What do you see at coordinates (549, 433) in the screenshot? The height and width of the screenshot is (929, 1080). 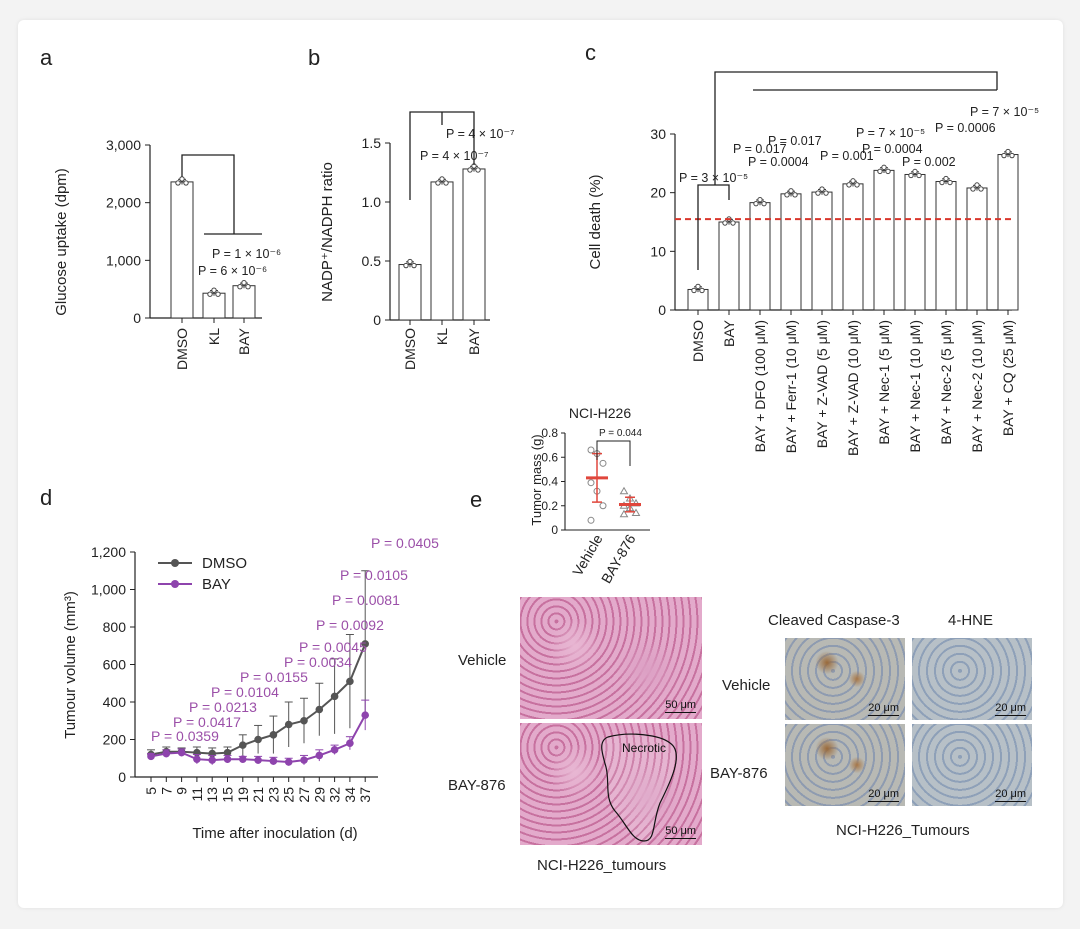 I see `y-tick-label: 0.8` at bounding box center [549, 433].